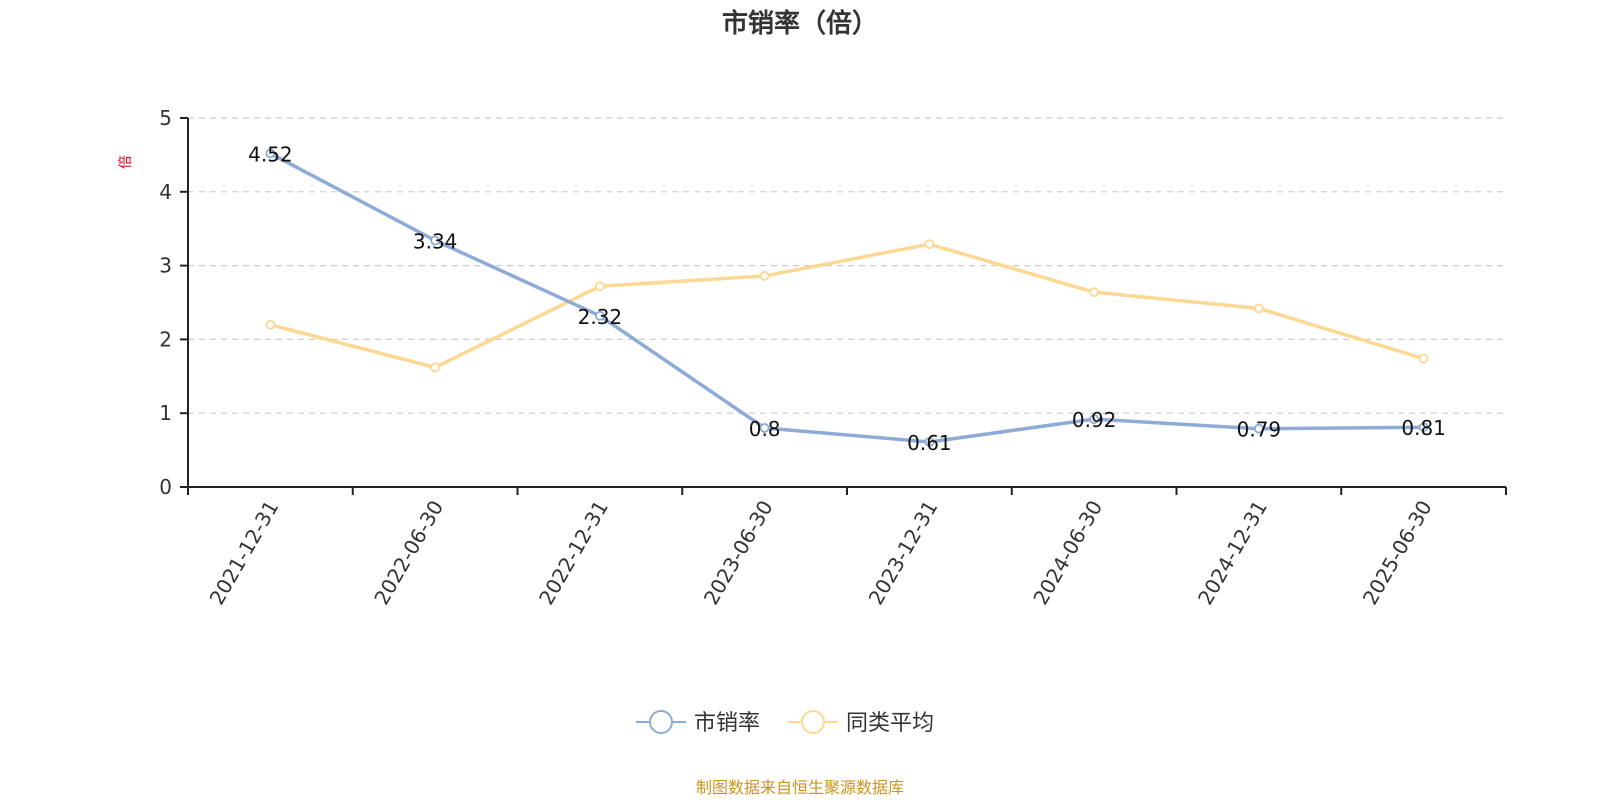 The image size is (1600, 800). Describe the element at coordinates (408, 552) in the screenshot. I see `x-tick-label: 2022-06-30` at that location.